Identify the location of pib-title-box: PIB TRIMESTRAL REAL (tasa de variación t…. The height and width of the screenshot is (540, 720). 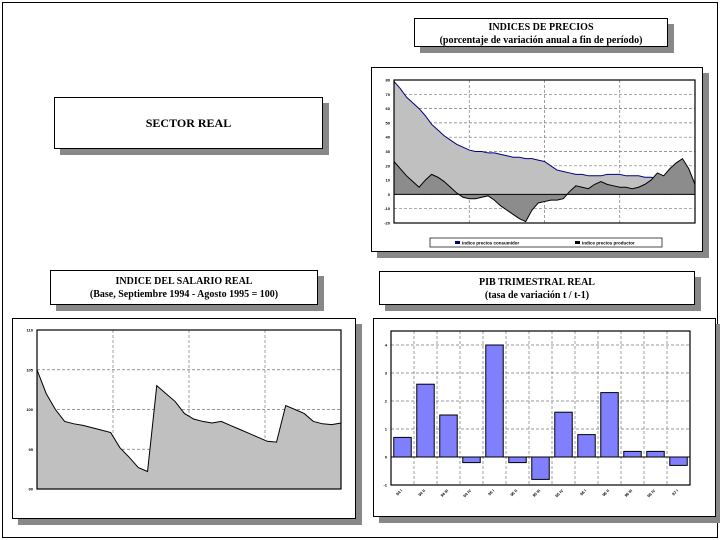
(537, 288).